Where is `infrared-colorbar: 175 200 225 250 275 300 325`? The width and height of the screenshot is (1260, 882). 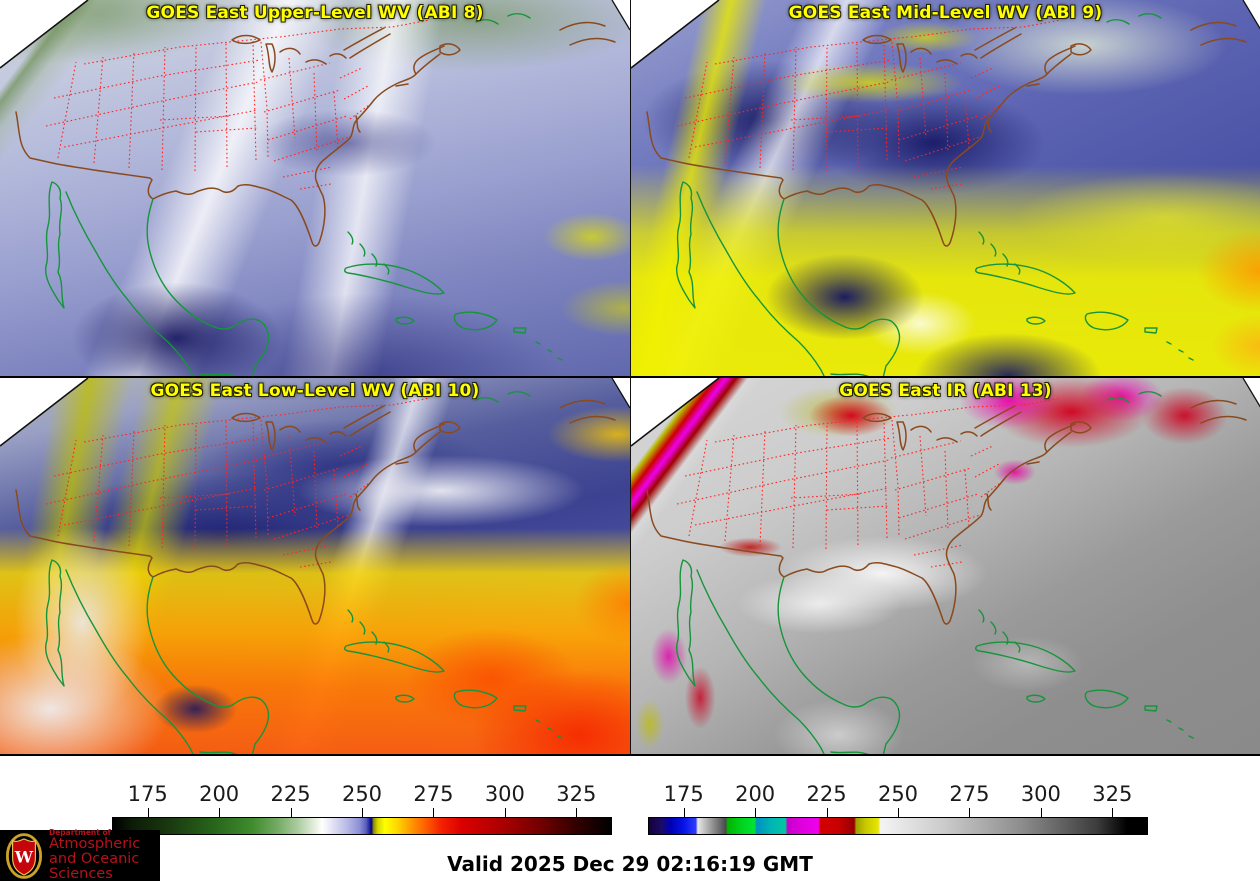
infrared-colorbar: 175 200 225 250 275 300 325 is located at coordinates (898, 796).